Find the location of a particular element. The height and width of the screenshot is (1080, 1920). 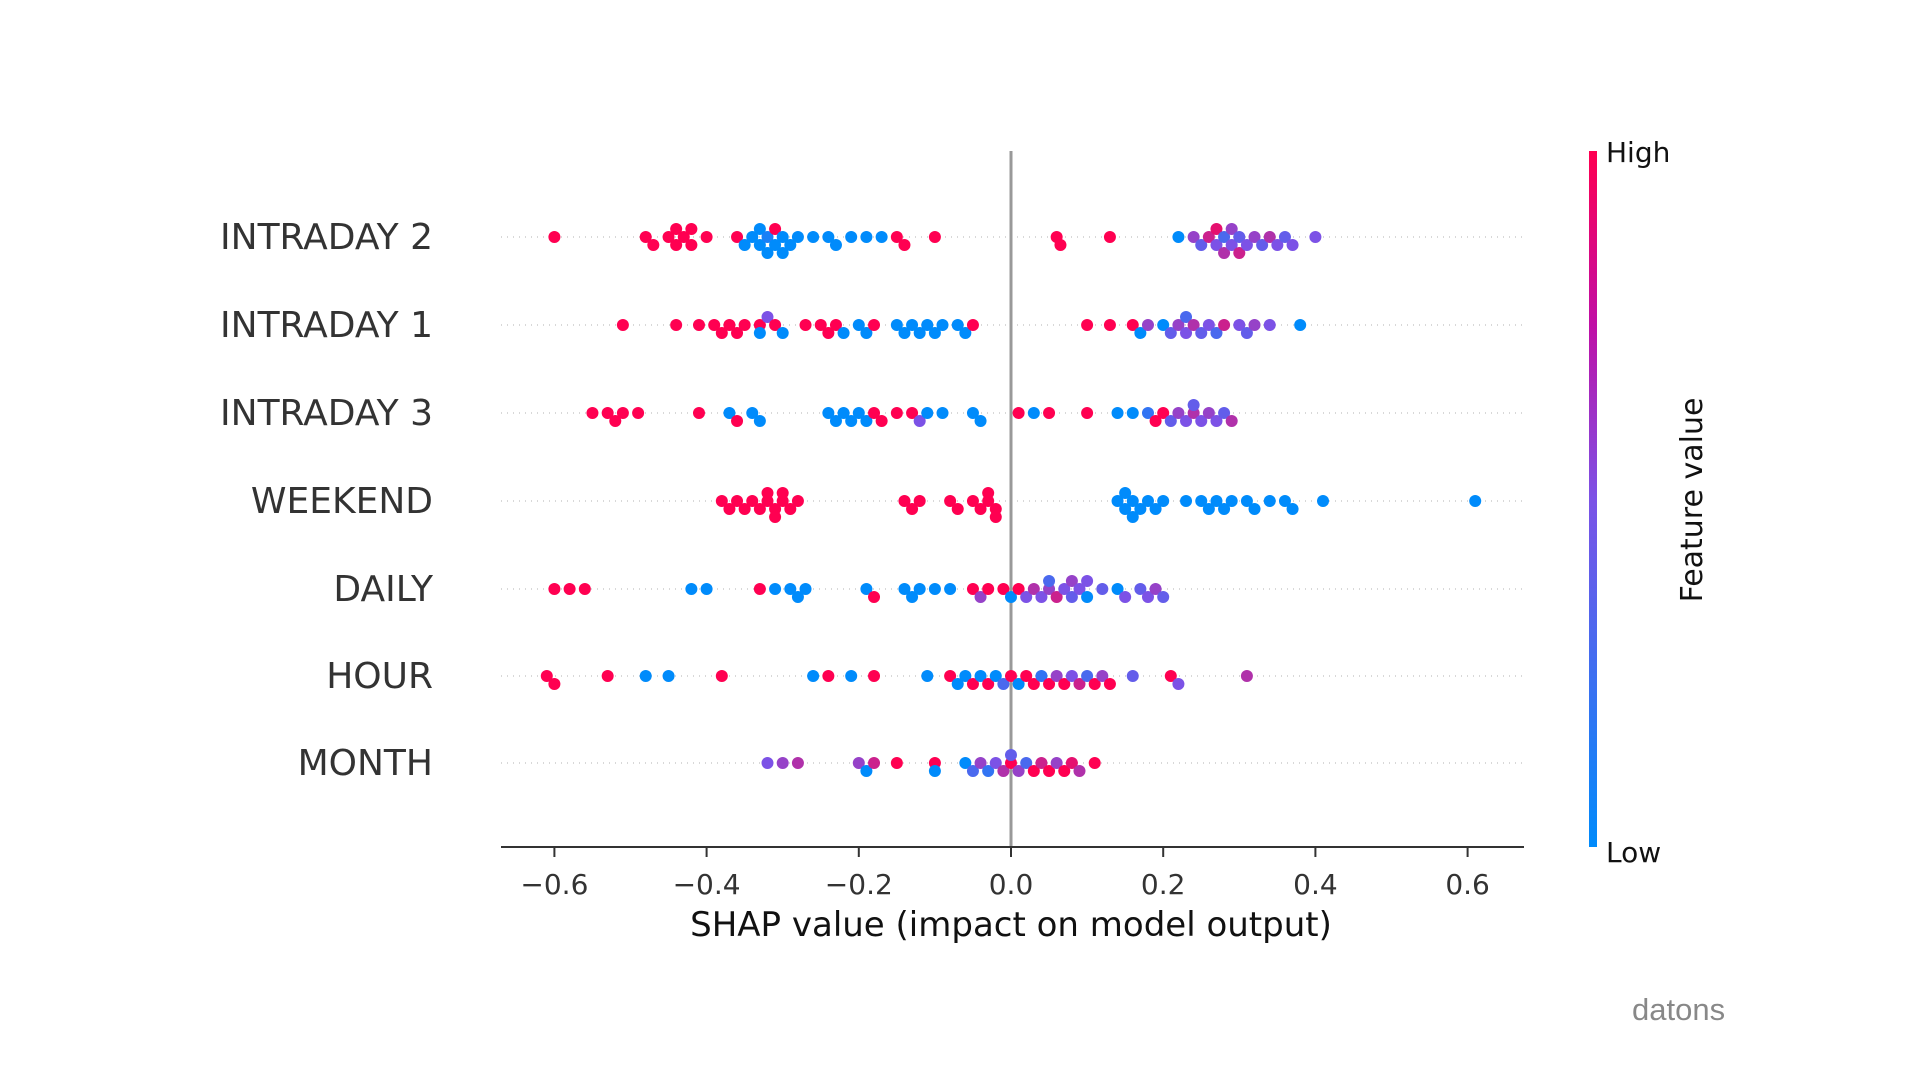

x-tick-label: 0.6 is located at coordinates (1467, 884).